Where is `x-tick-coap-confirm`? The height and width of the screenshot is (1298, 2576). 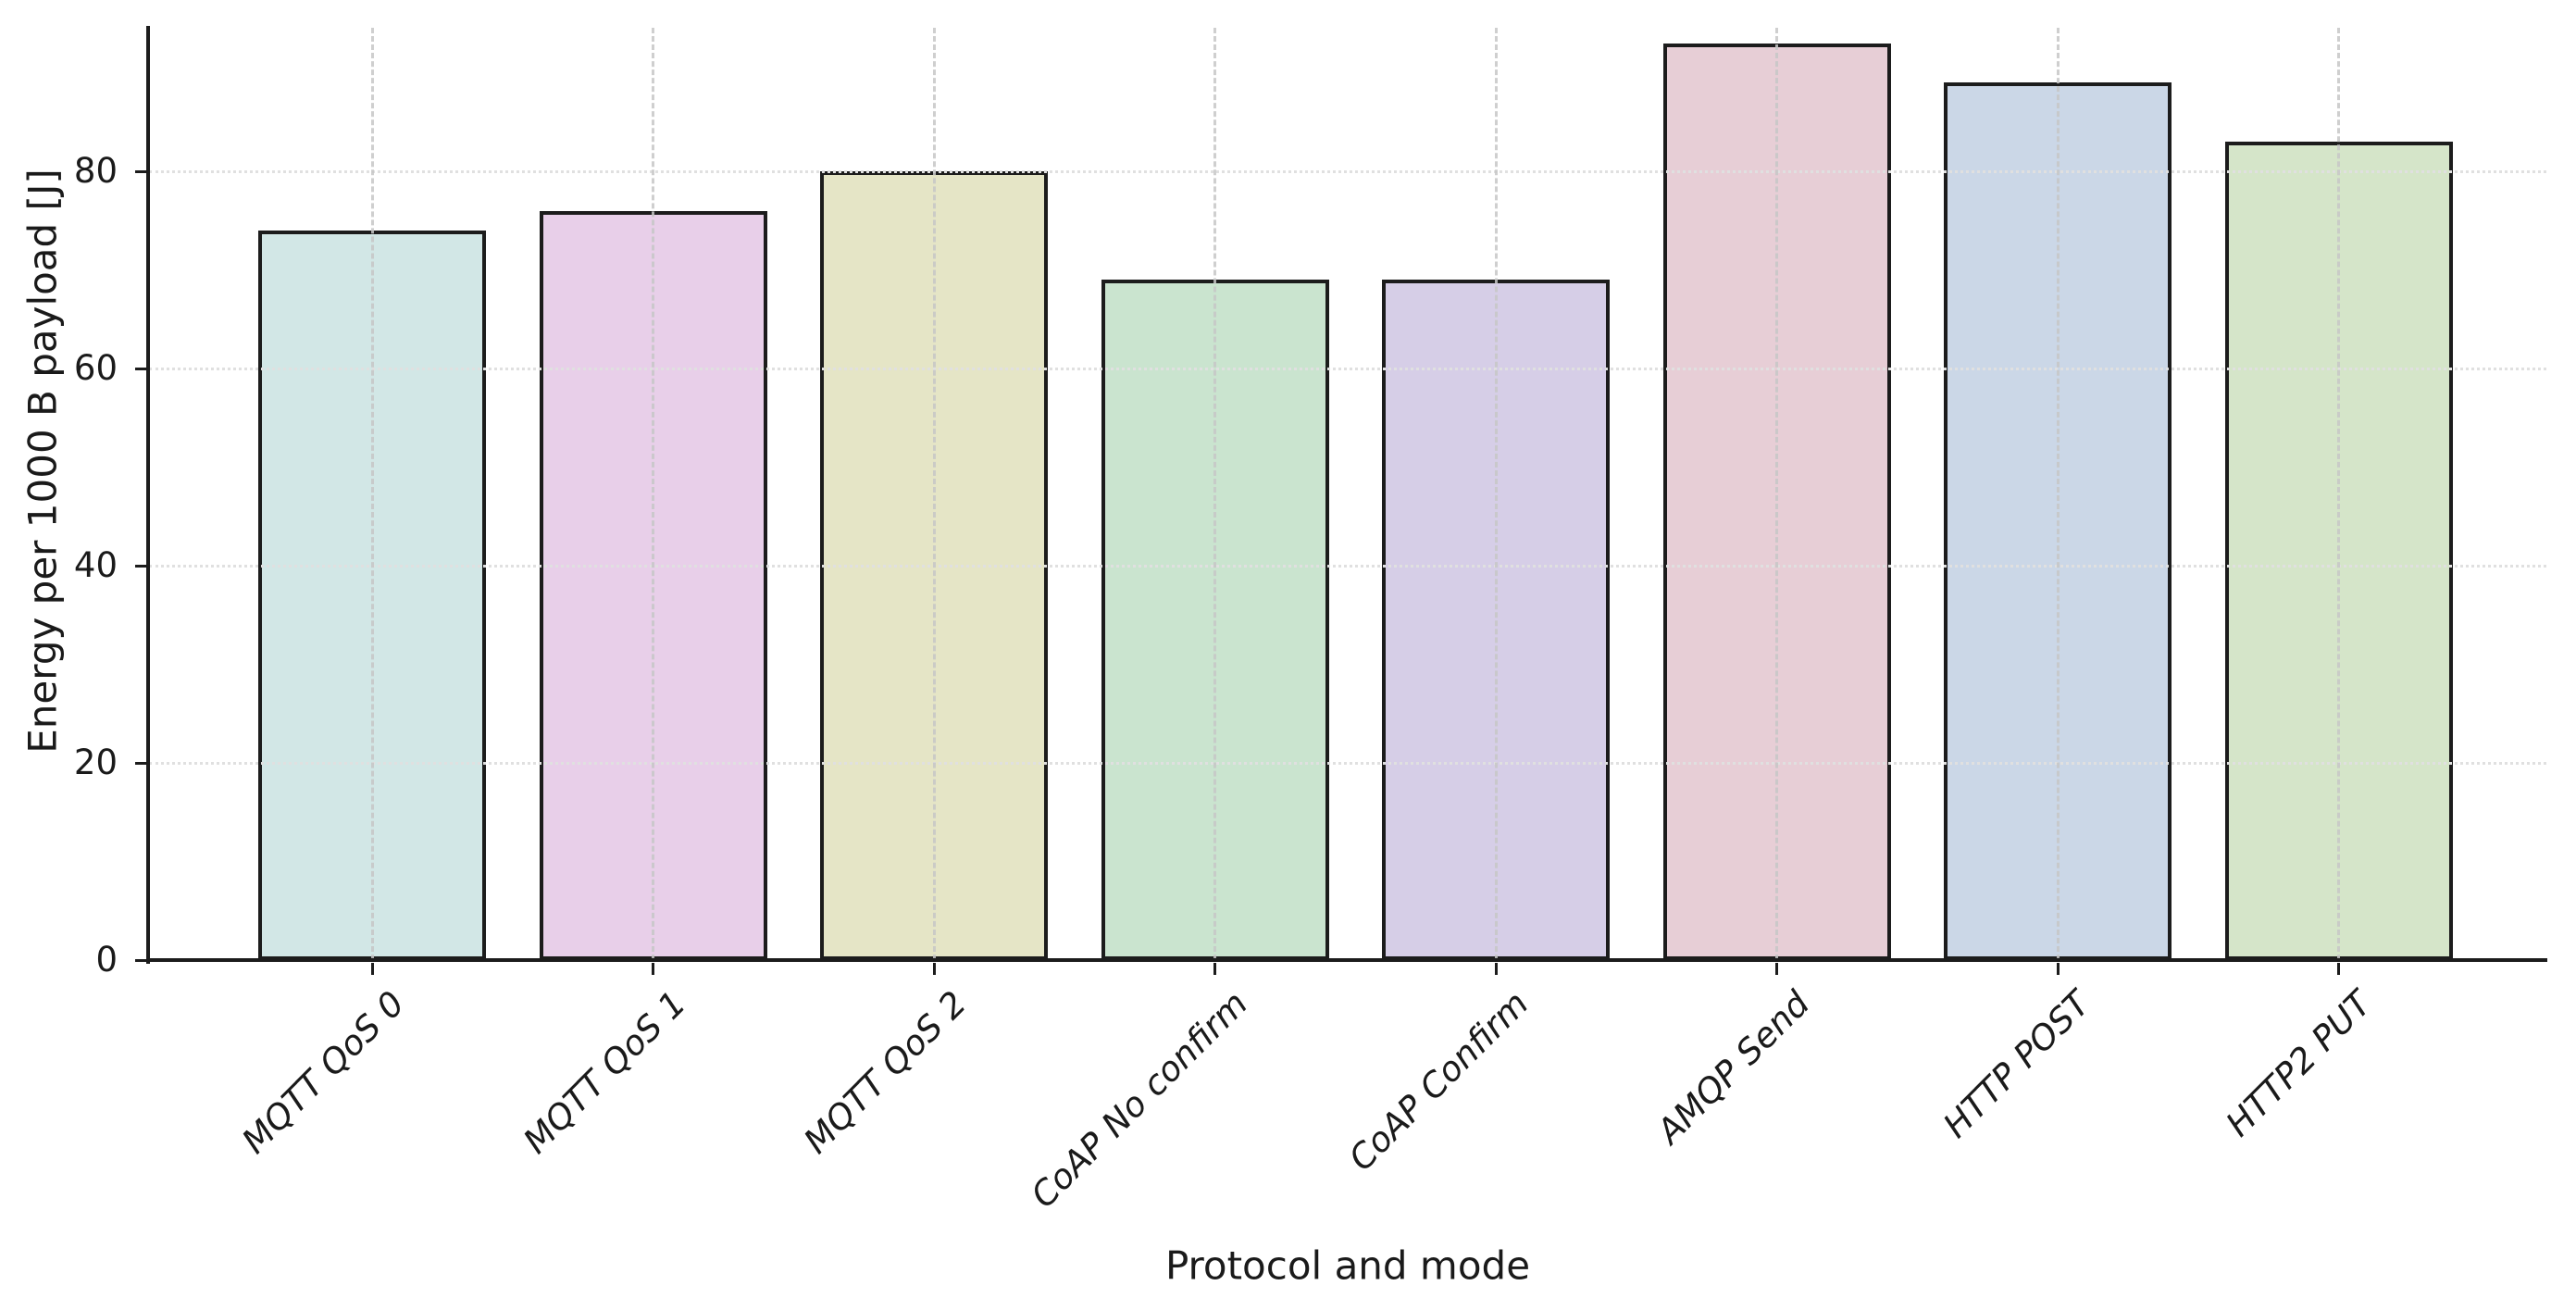 x-tick-coap-confirm is located at coordinates (1496, 969).